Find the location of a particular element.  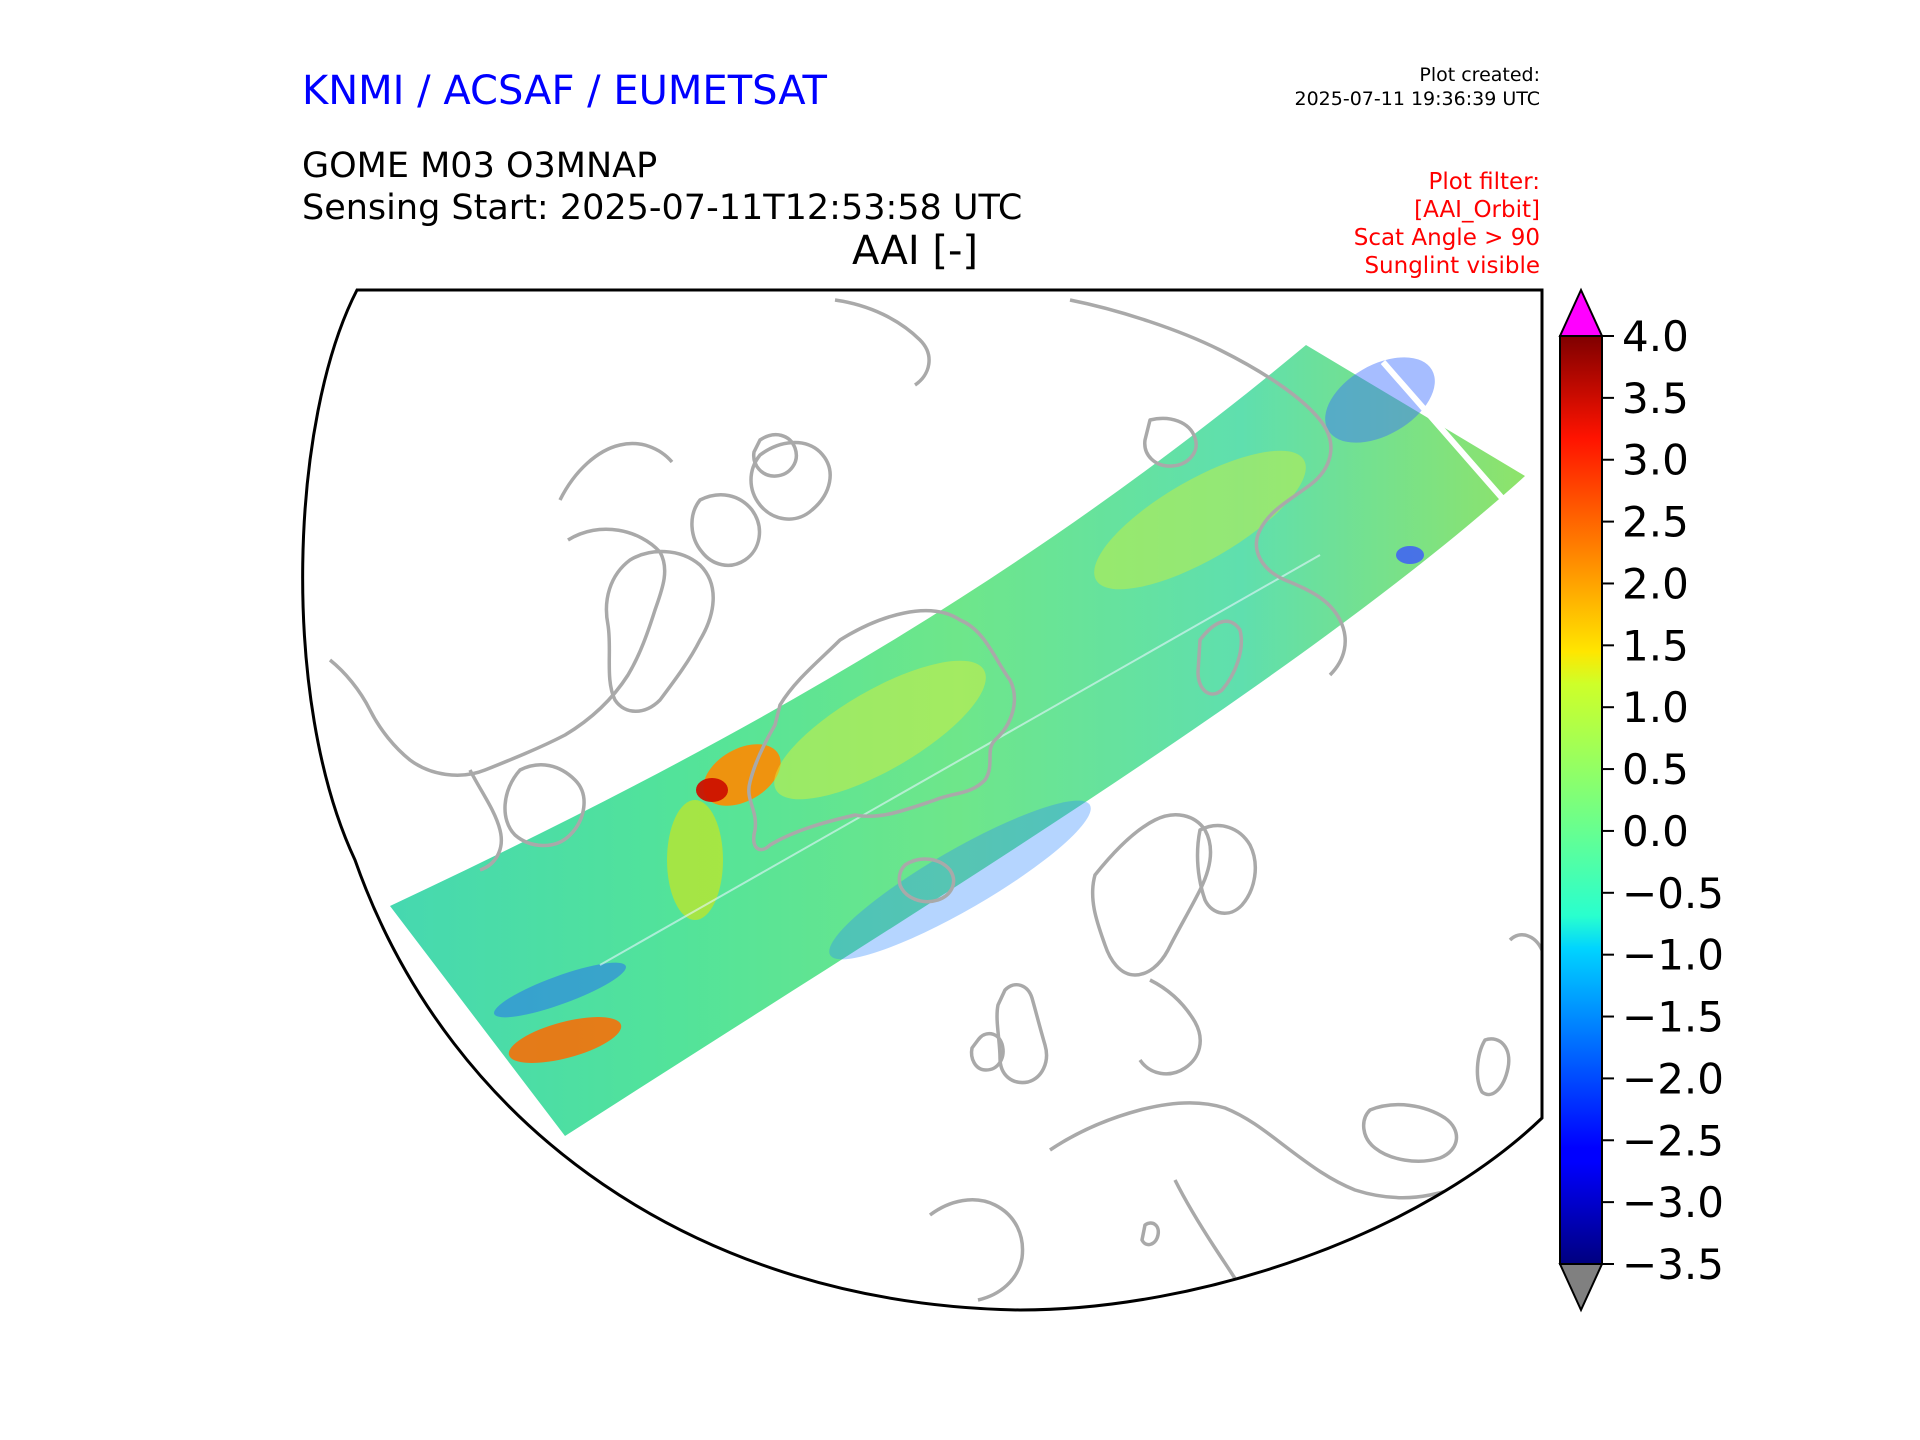

coast-labrador is located at coordinates (485, 820).